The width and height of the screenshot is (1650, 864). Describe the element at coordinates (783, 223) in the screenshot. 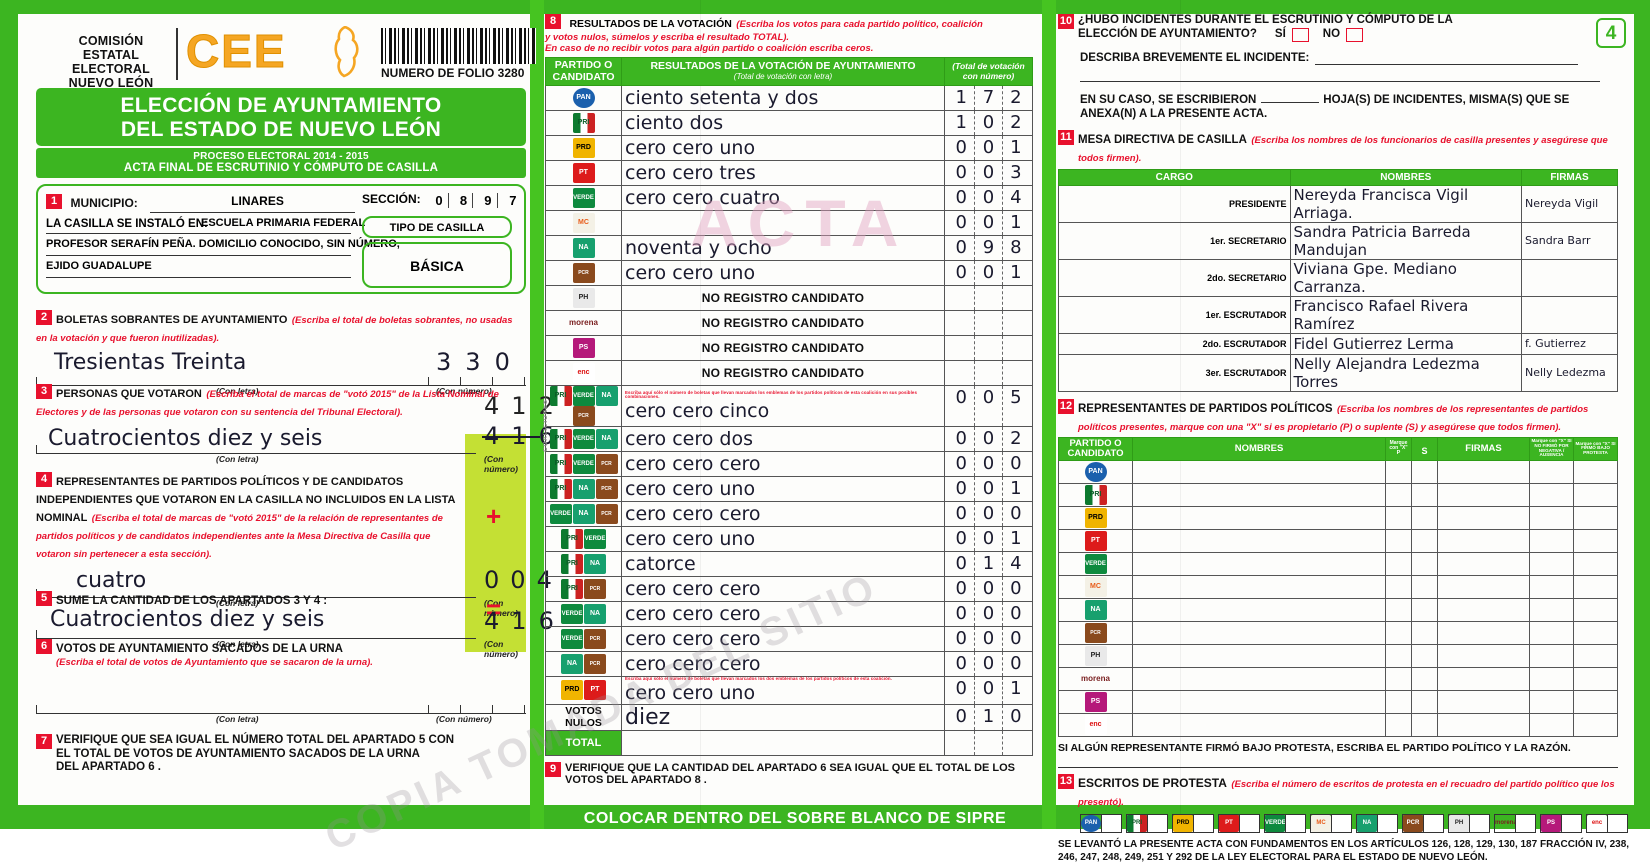

I see `vote-letra-cell` at that location.